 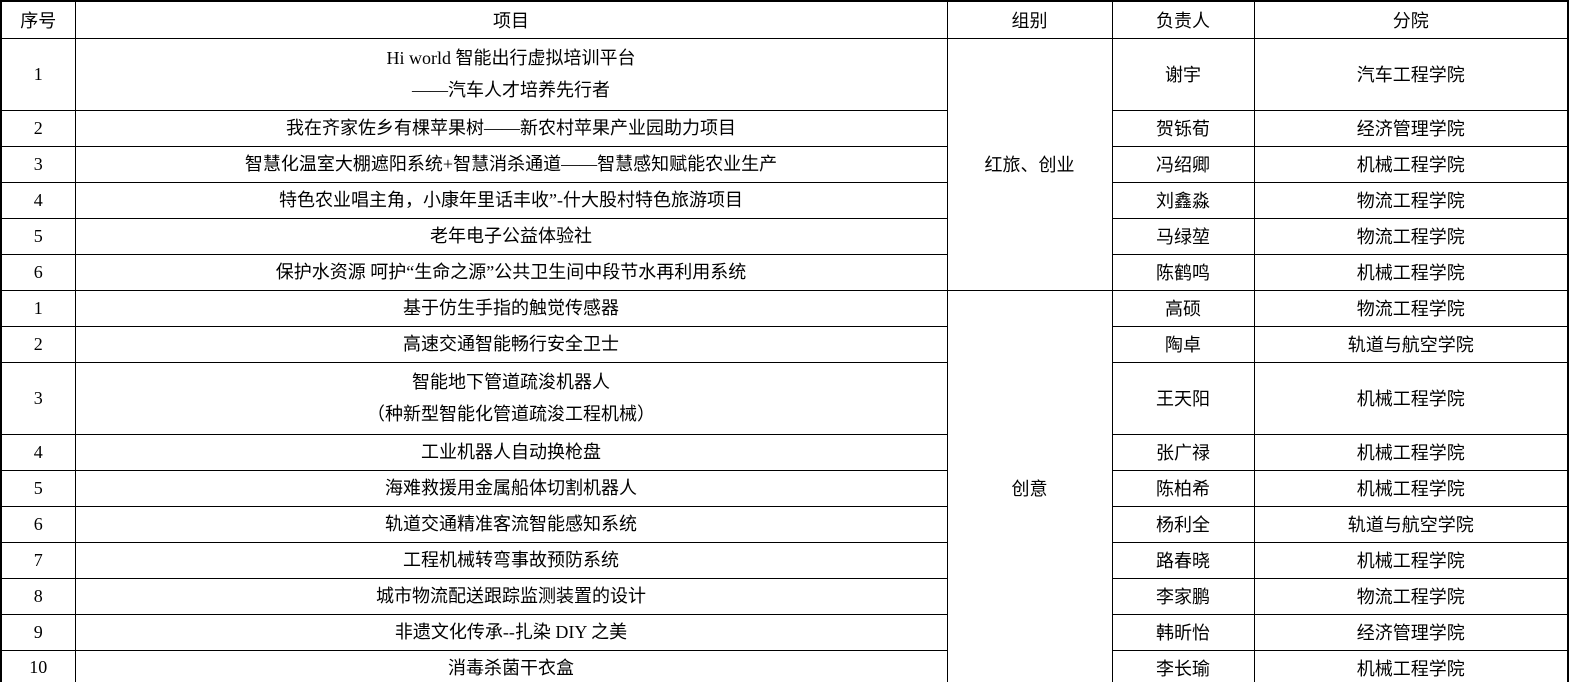 What do you see at coordinates (1183, 200) in the screenshot?
I see `leader-cell: 刘鑫淼` at bounding box center [1183, 200].